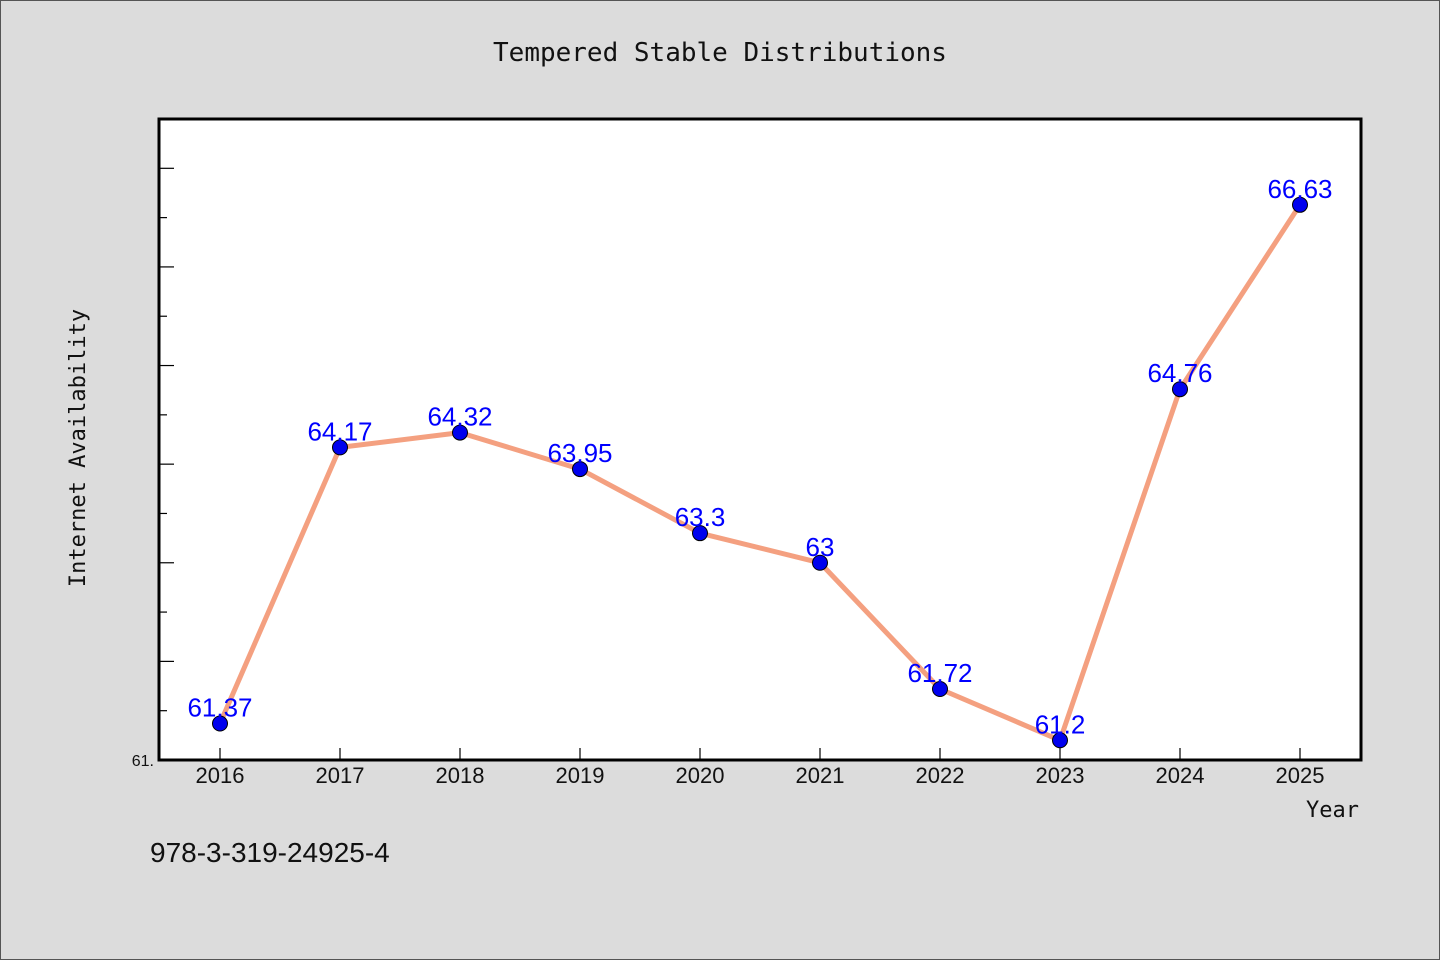  I want to click on x-tick-label: 2019, so click(580, 775).